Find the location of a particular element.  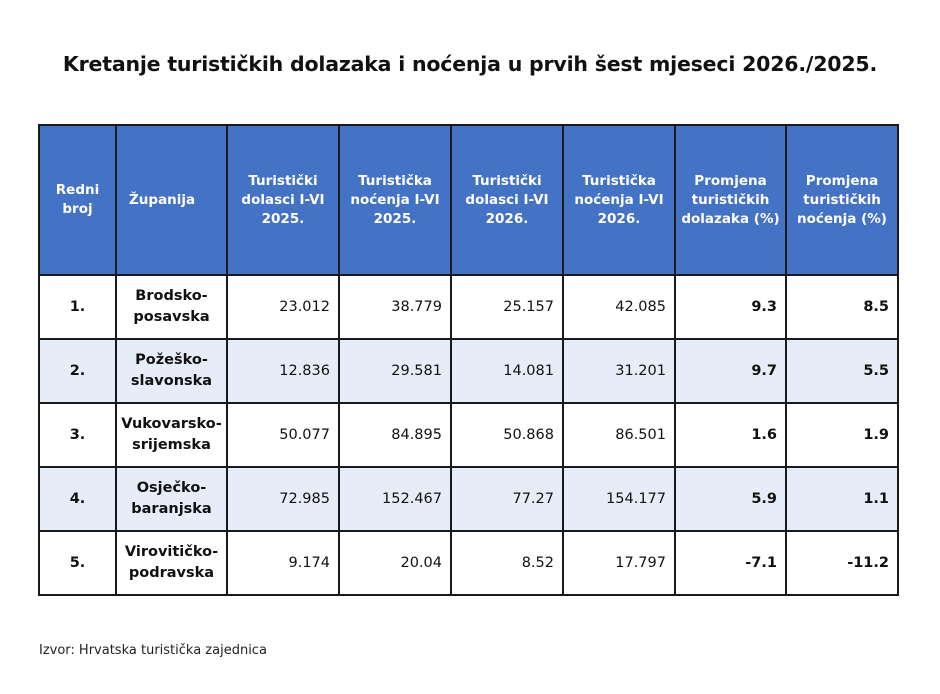

header-dolasci-2026: Turistički dolasci I-VI 2026. is located at coordinates (507, 200).